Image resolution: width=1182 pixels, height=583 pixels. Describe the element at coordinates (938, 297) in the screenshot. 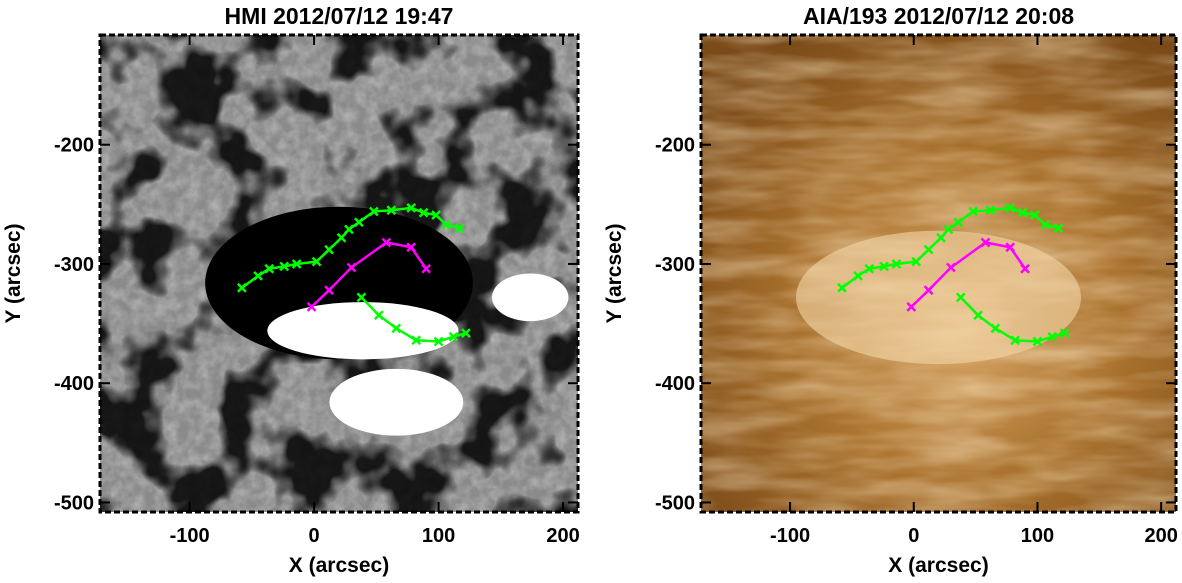

I see `bright-loops` at that location.